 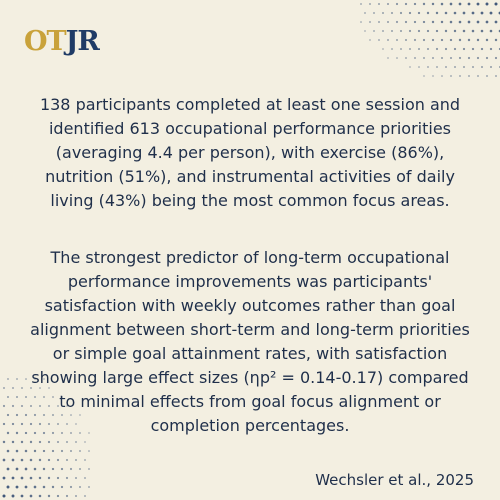 What do you see at coordinates (82, 41) in the screenshot?
I see `logo-text-jr: JR` at bounding box center [82, 41].